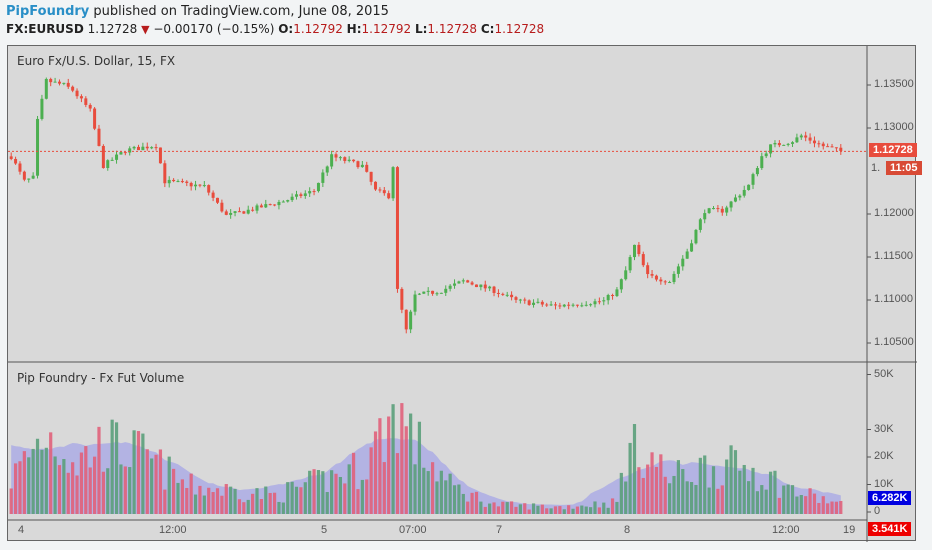  What do you see at coordinates (45, 29) in the screenshot?
I see `symbol: FX:EURUSD` at bounding box center [45, 29].